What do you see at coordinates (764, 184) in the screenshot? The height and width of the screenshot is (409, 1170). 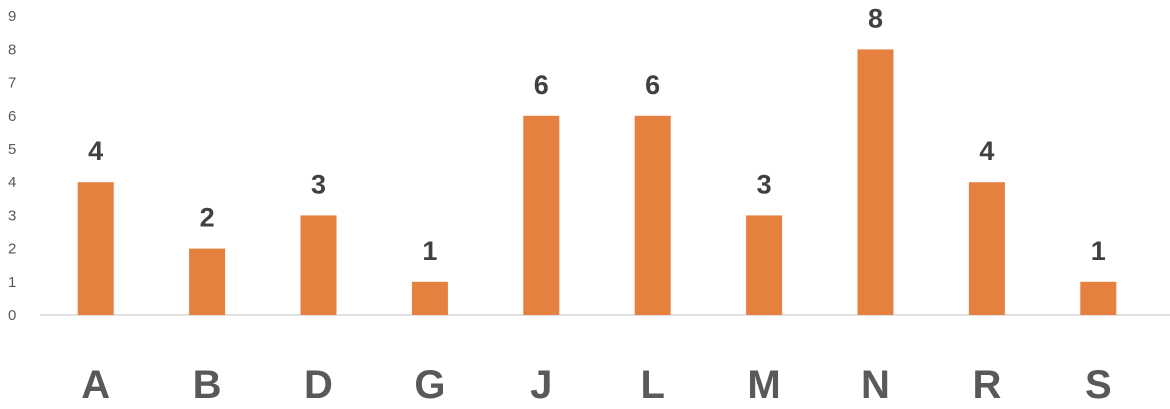 I see `data-label-M: 3` at bounding box center [764, 184].